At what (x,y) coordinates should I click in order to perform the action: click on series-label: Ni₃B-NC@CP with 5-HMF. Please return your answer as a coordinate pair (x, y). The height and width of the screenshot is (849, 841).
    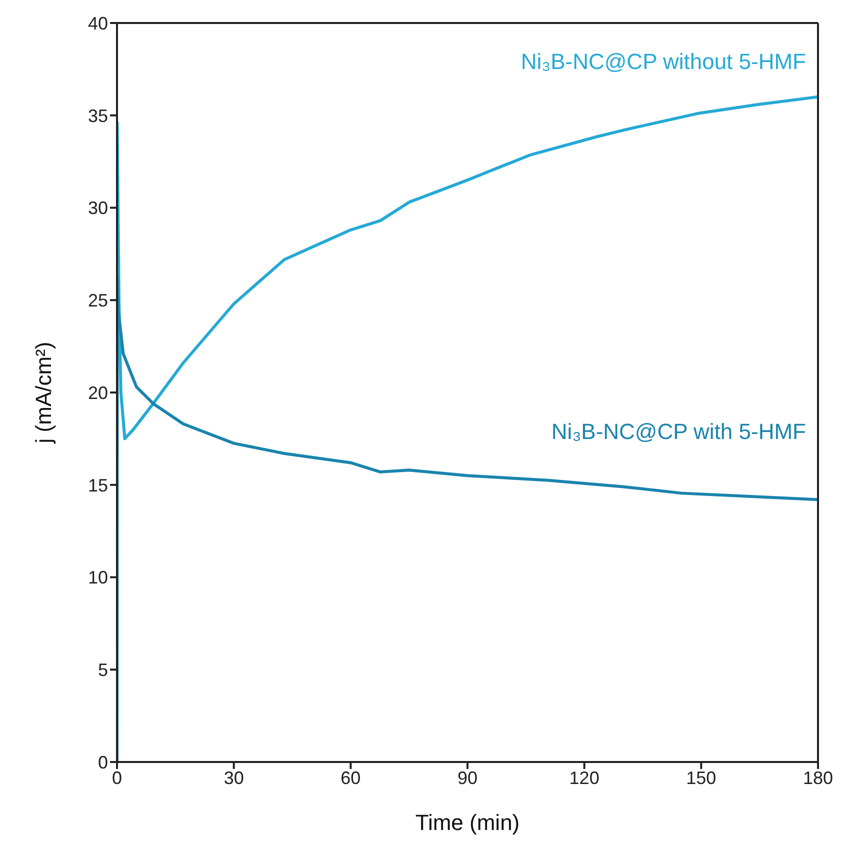
    Looking at the image, I should click on (678, 431).